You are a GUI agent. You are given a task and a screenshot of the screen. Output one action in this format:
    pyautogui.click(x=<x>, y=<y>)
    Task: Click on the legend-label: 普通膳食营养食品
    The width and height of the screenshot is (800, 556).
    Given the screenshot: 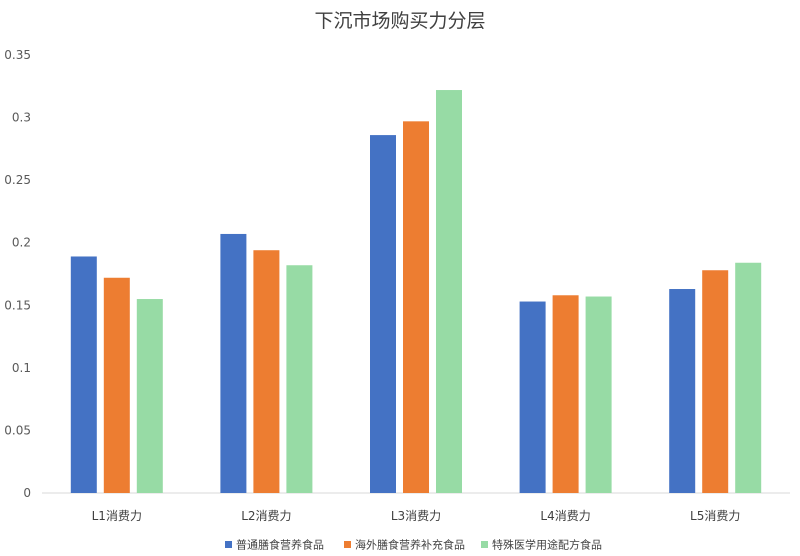 What is the action you would take?
    pyautogui.click(x=280, y=545)
    